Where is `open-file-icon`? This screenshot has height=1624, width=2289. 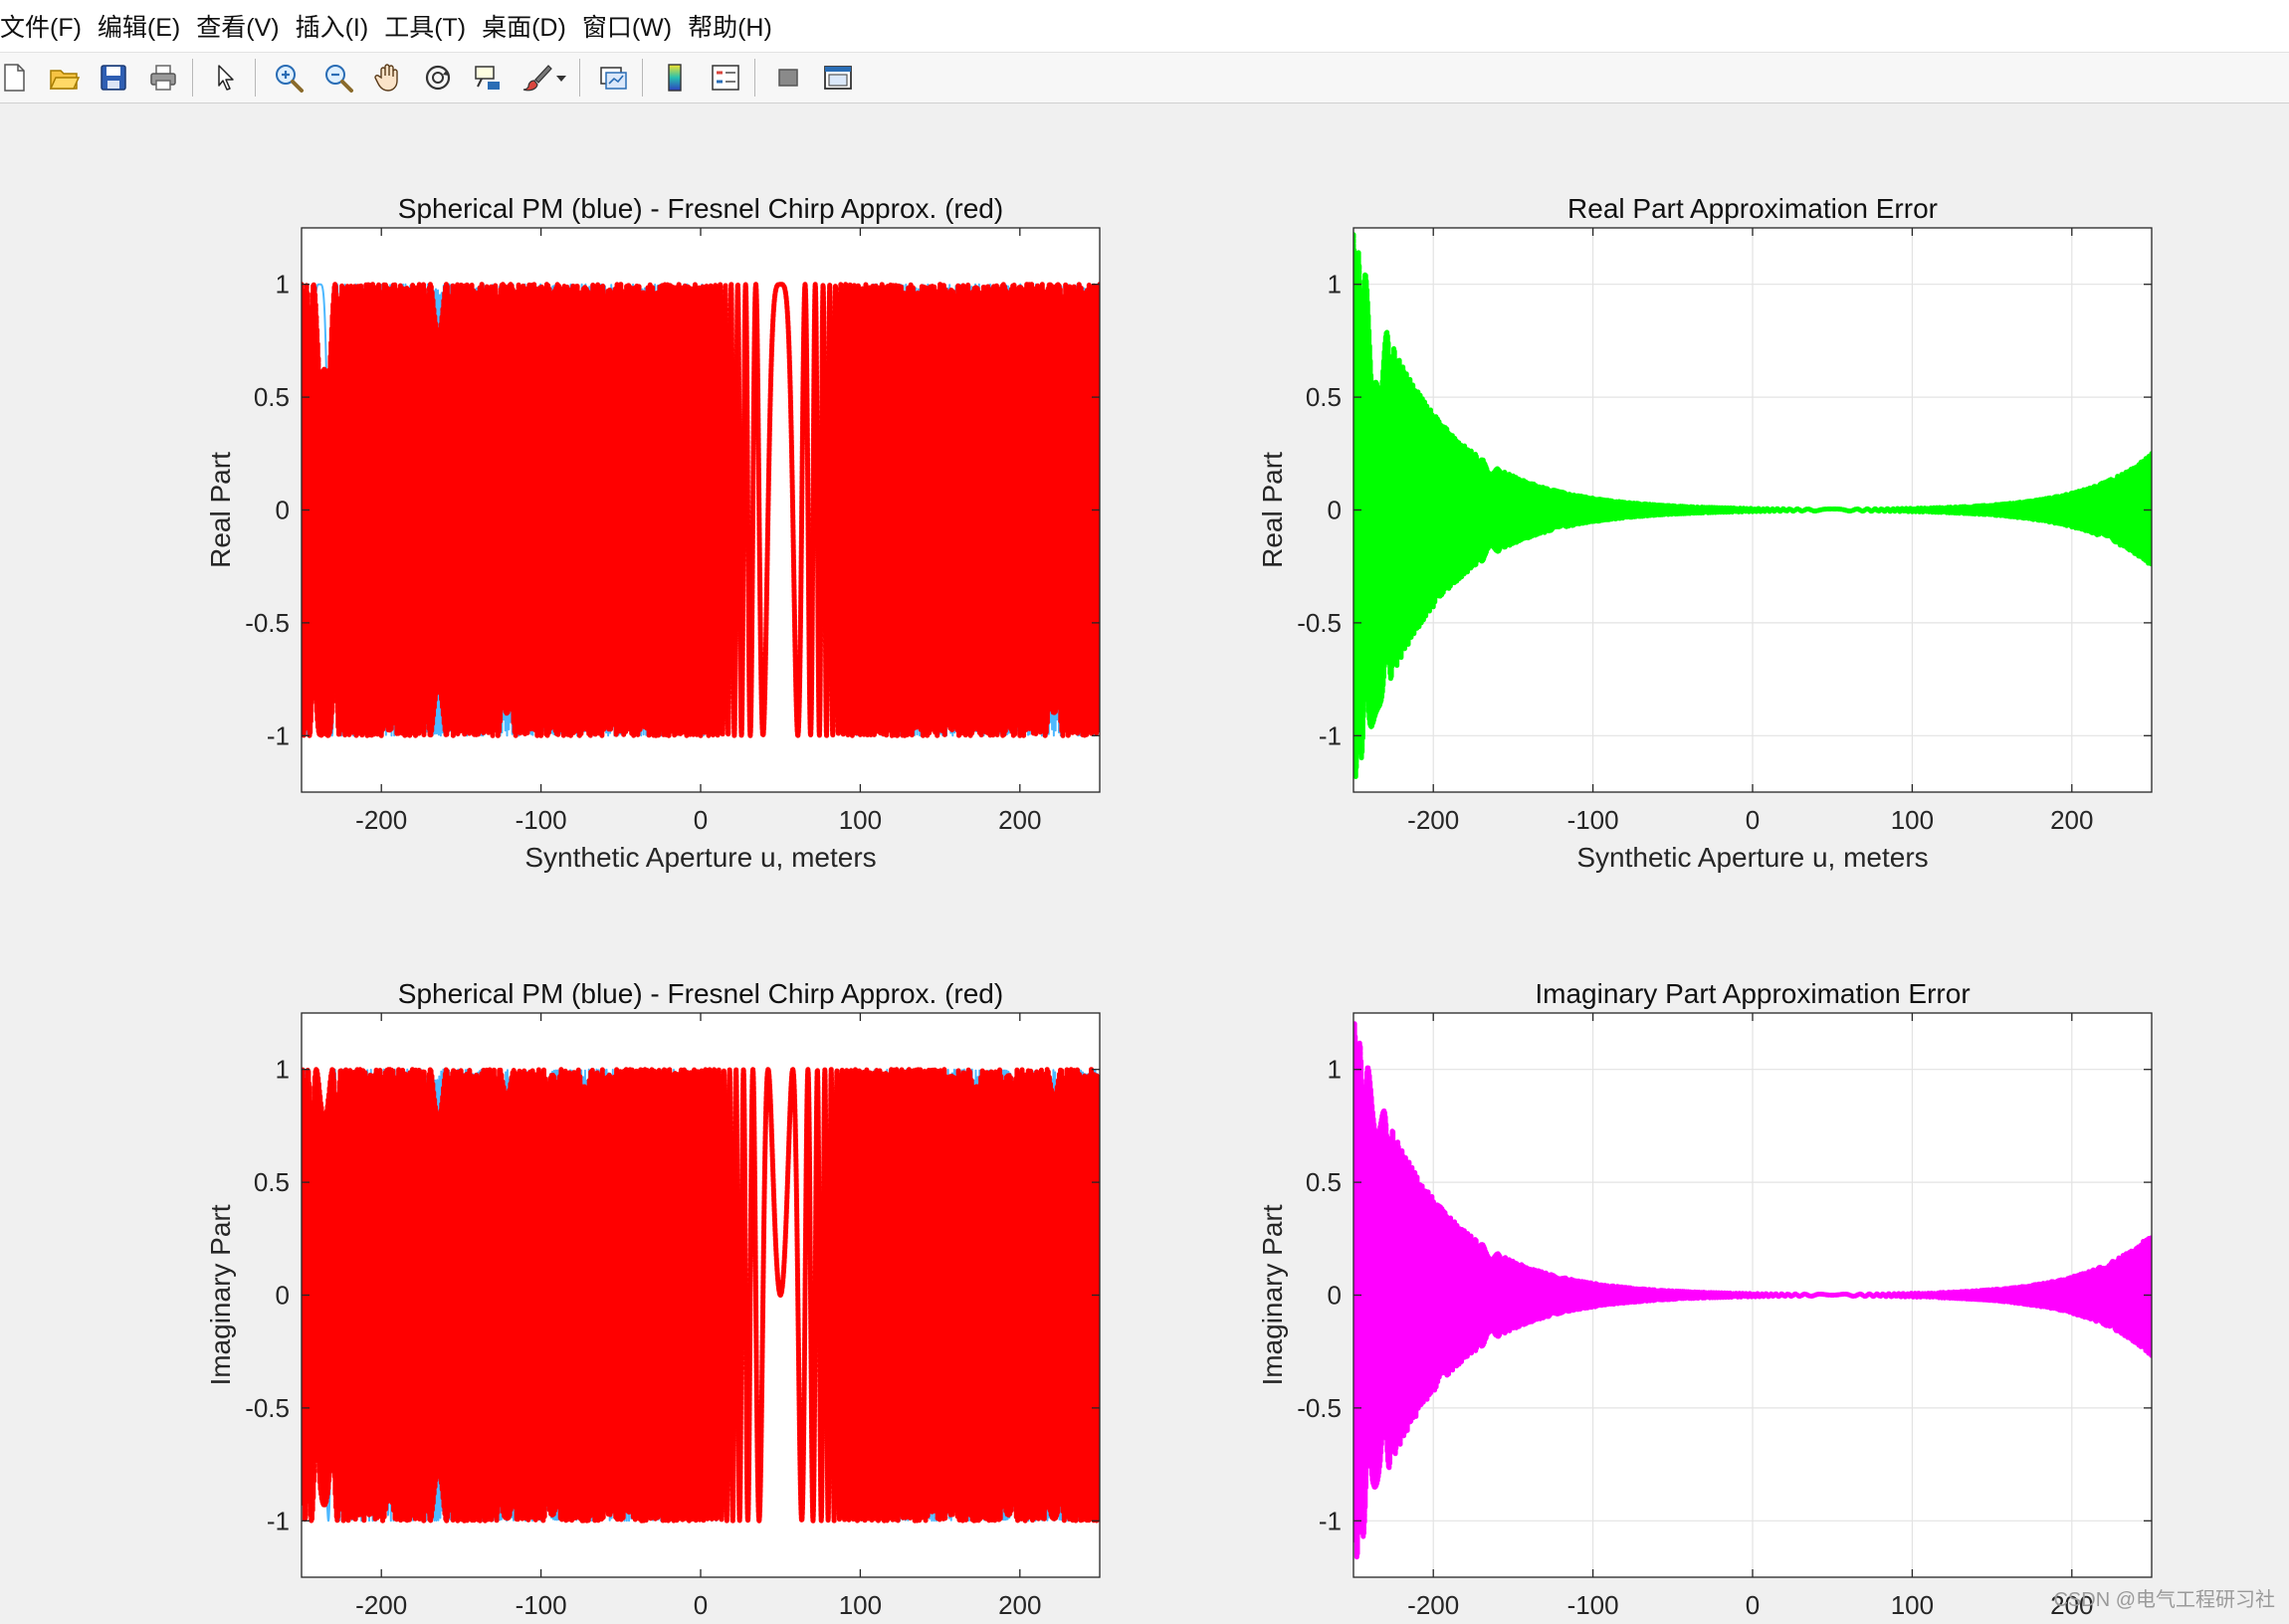 open-file-icon is located at coordinates (64, 78).